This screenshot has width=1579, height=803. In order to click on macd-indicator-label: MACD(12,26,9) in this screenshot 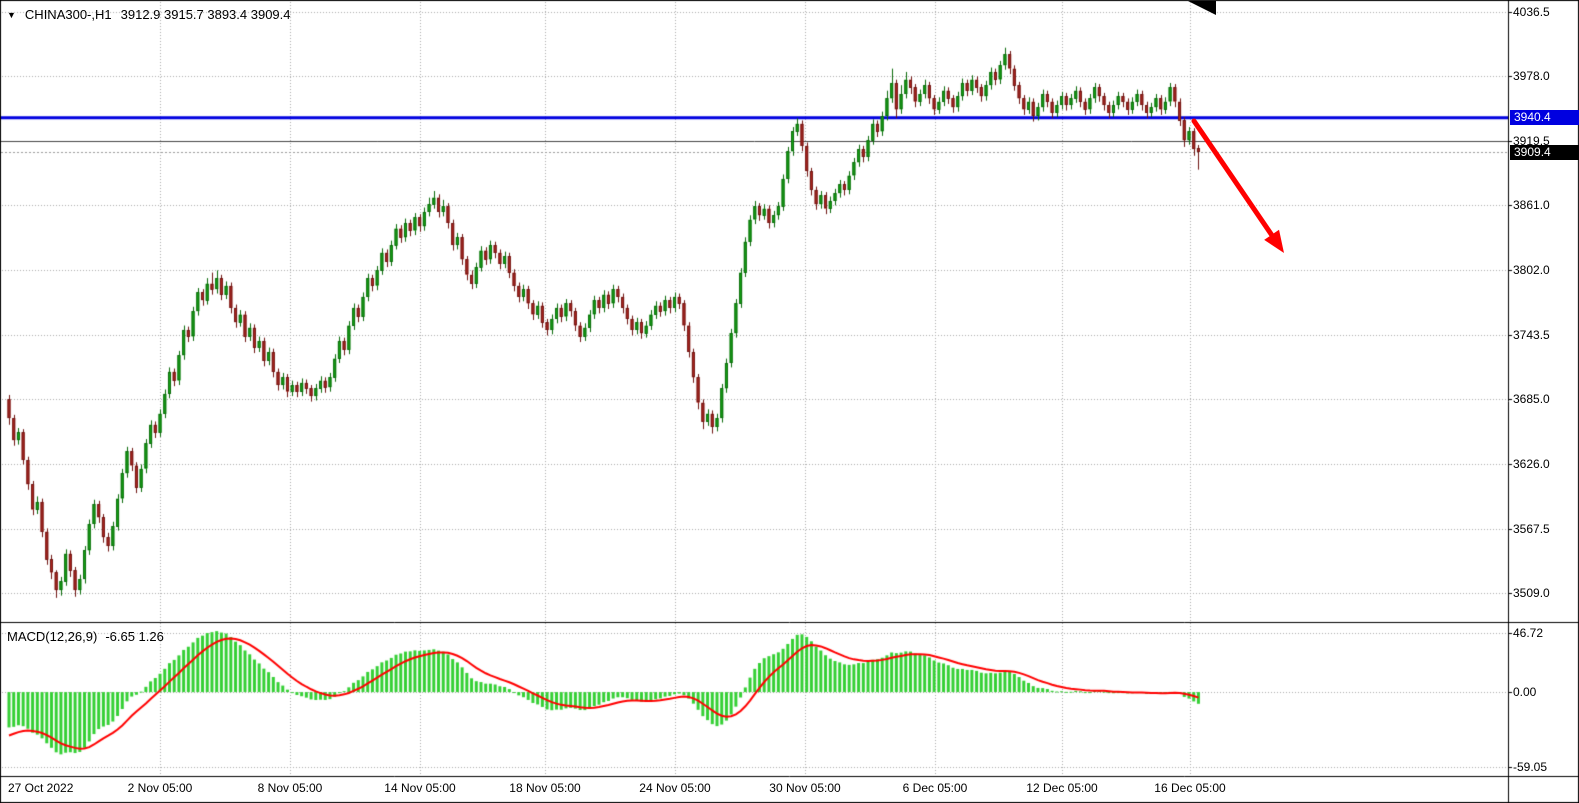, I will do `click(52, 636)`.